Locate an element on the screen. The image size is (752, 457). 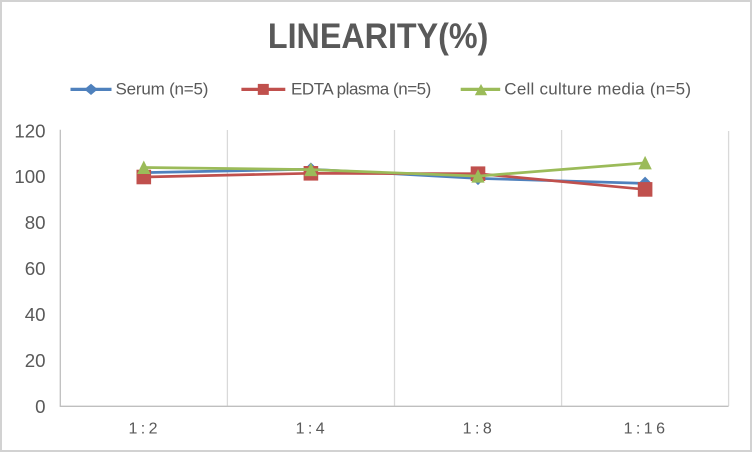
svg-text: 120 is located at coordinates (29, 130).